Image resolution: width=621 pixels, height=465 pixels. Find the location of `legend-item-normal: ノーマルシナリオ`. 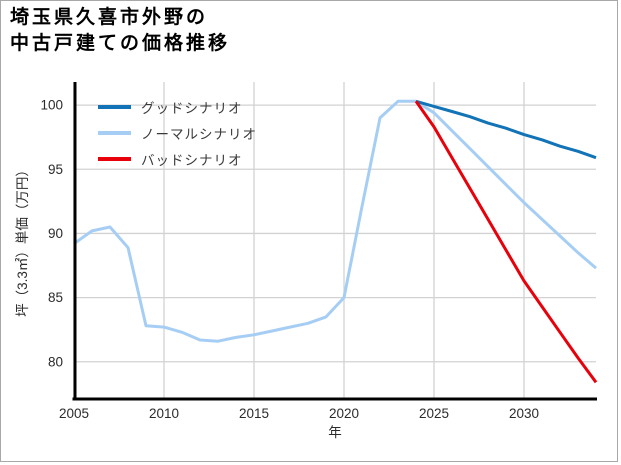

legend-item-normal: ノーマルシナリオ is located at coordinates (177, 133).